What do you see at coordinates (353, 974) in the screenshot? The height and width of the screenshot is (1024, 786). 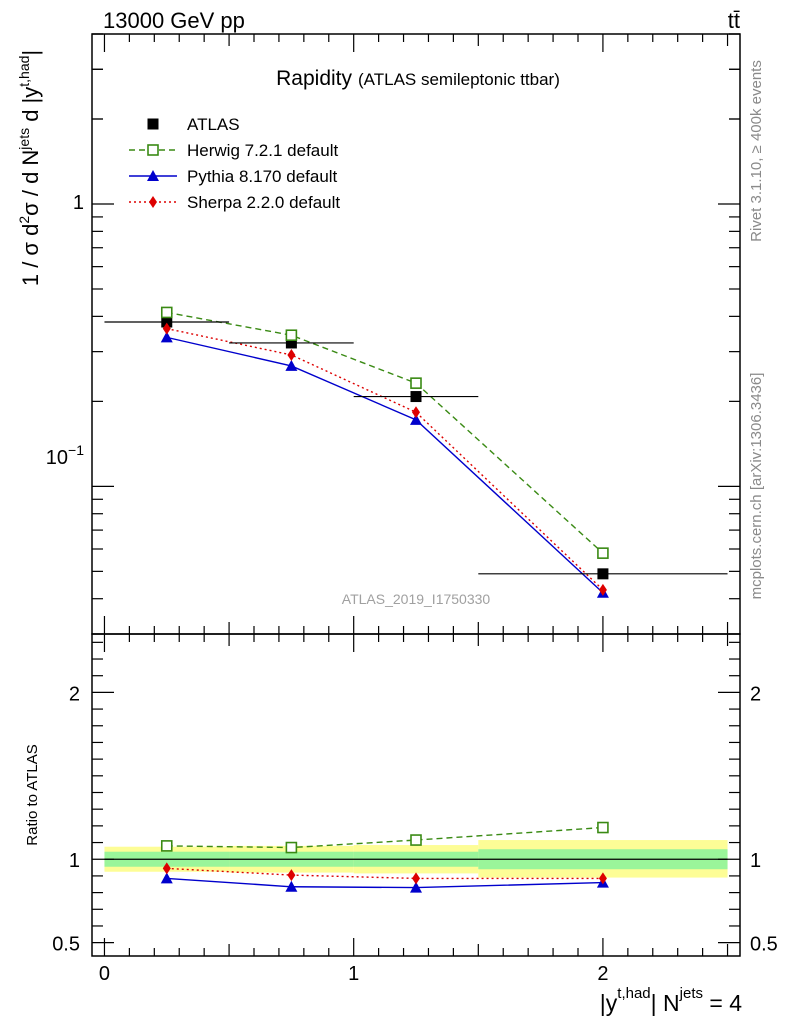 I see `xtick-label-1: 1` at bounding box center [353, 974].